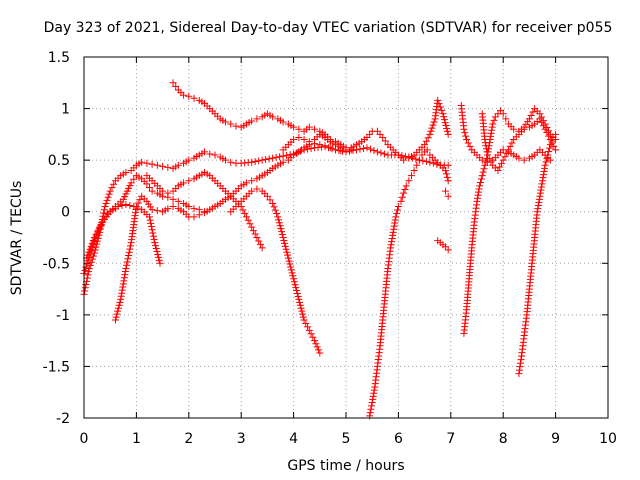 Image resolution: width=640 pixels, height=480 pixels. What do you see at coordinates (63, 419) in the screenshot?
I see `y-tick-label: -2` at bounding box center [63, 419].